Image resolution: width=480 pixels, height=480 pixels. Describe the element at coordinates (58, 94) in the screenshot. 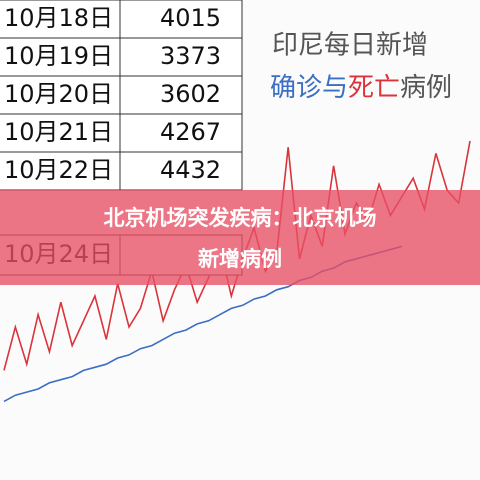

I see `table-cell: 10月20日` at that location.